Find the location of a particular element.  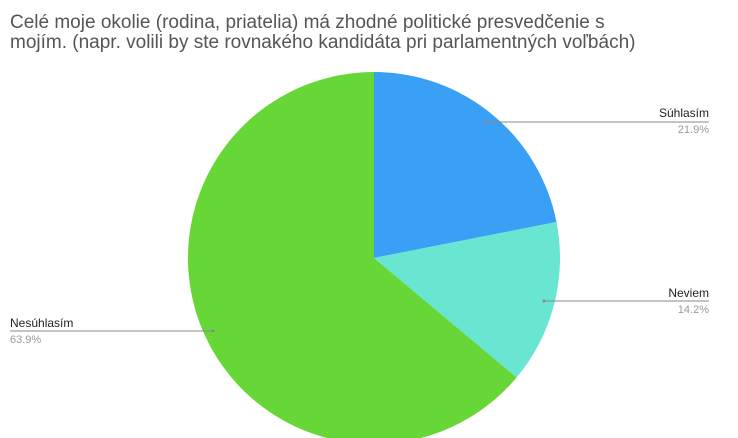

slice-label-nesuhlasim: Nesúhlasím is located at coordinates (41, 323).